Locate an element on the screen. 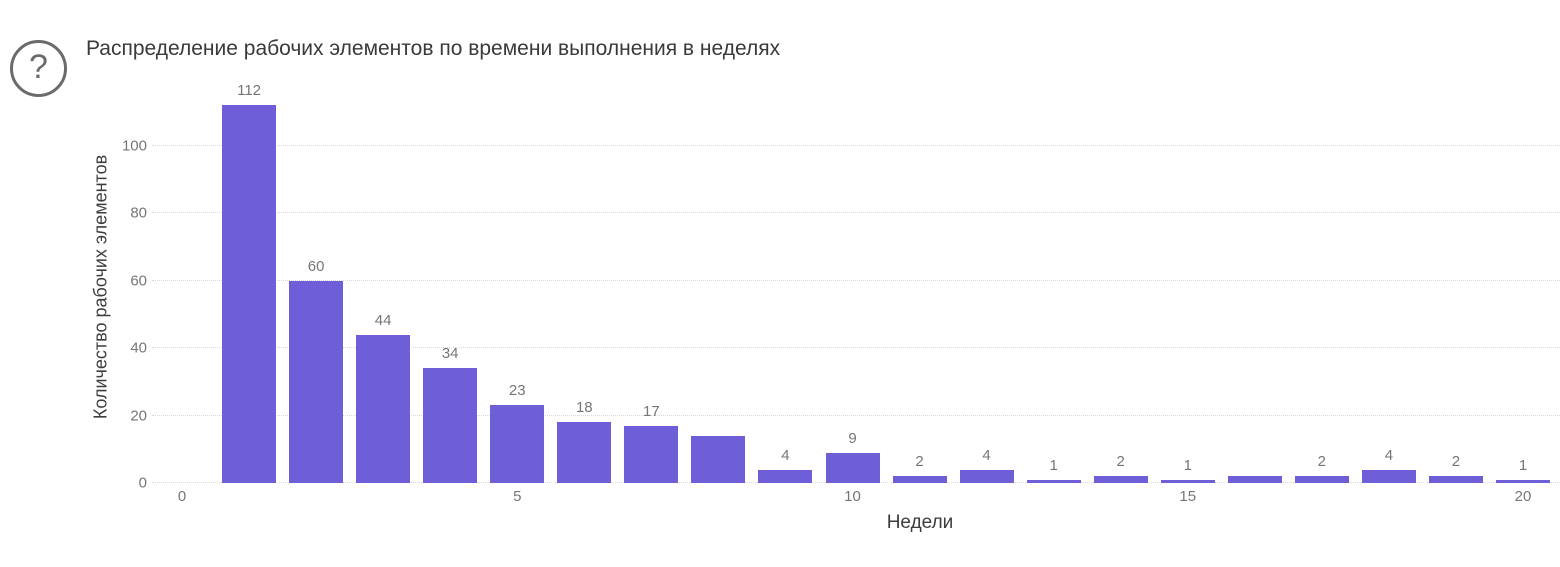 The height and width of the screenshot is (567, 1560). bar-value-label: 18 is located at coordinates (584, 408).